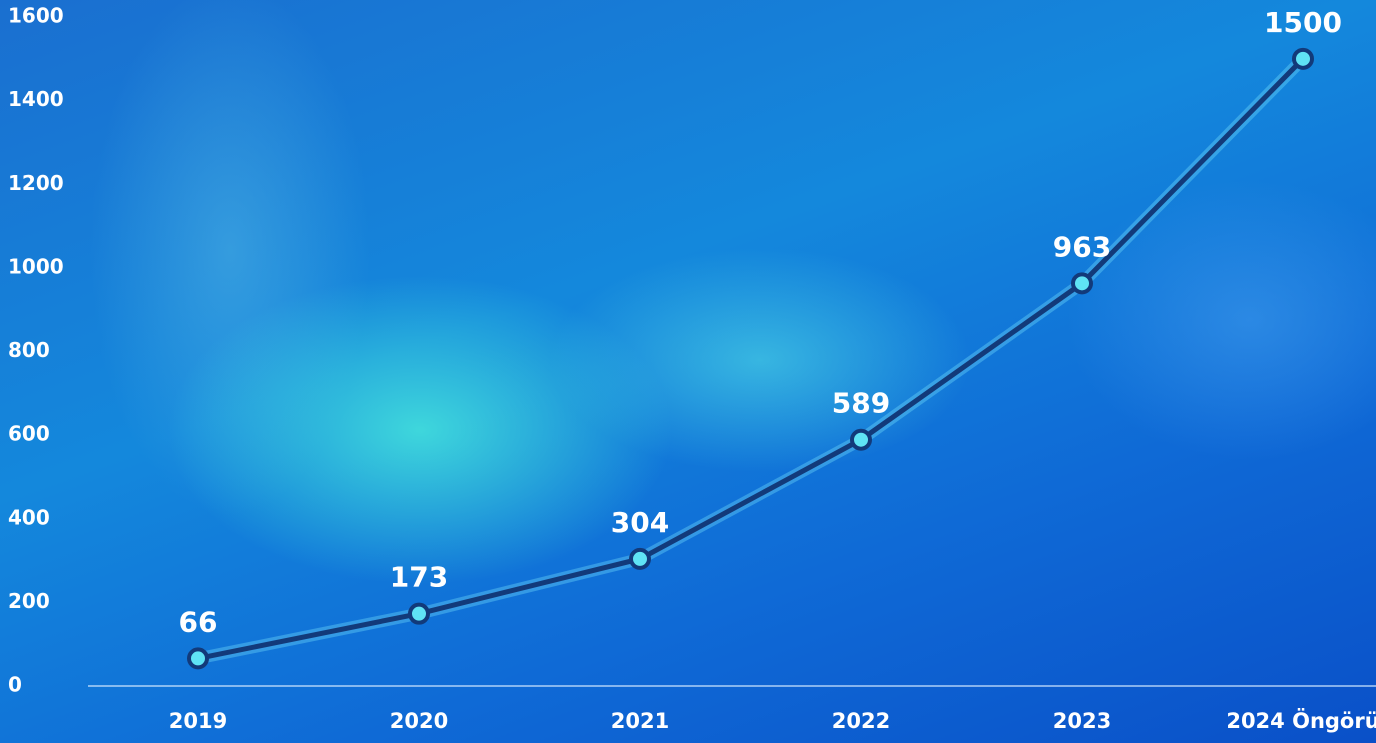 The image size is (1376, 743). I want to click on y-tick-label: 1000, so click(36, 266).